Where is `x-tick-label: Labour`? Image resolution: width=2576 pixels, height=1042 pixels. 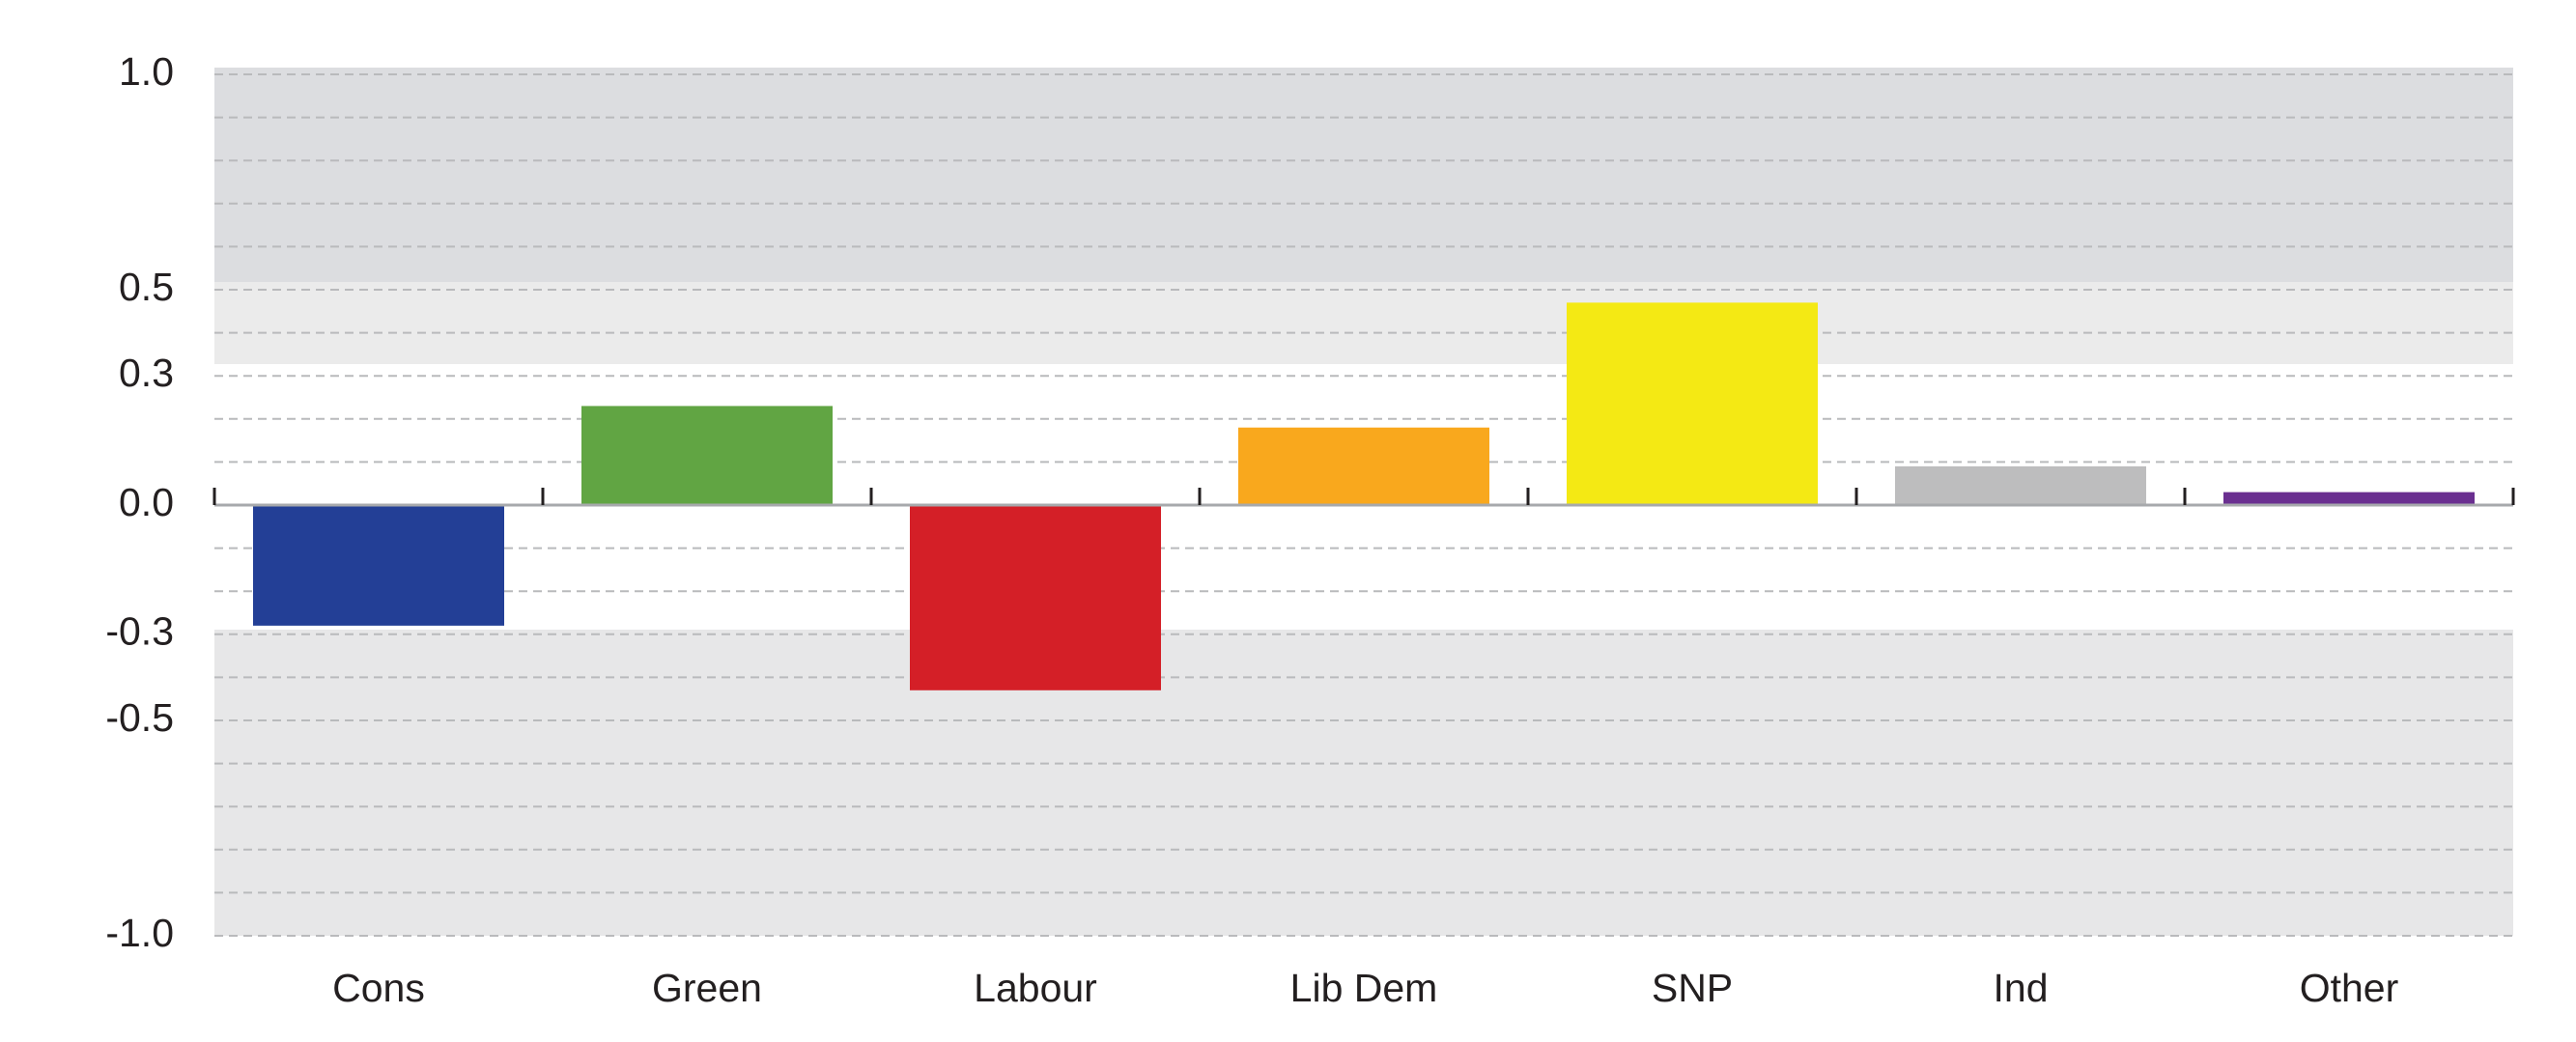
x-tick-label: Labour is located at coordinates (1035, 988).